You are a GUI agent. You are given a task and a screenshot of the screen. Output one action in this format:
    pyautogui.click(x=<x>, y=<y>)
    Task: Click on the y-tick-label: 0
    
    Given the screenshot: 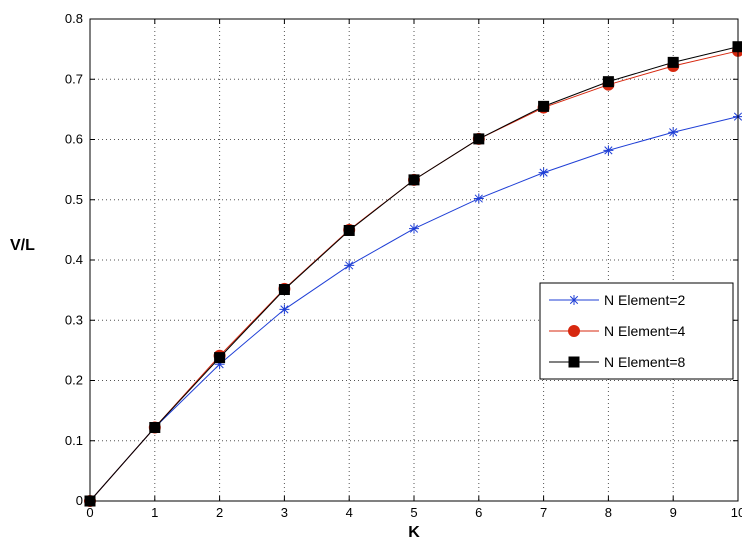 What is the action you would take?
    pyautogui.click(x=79, y=500)
    